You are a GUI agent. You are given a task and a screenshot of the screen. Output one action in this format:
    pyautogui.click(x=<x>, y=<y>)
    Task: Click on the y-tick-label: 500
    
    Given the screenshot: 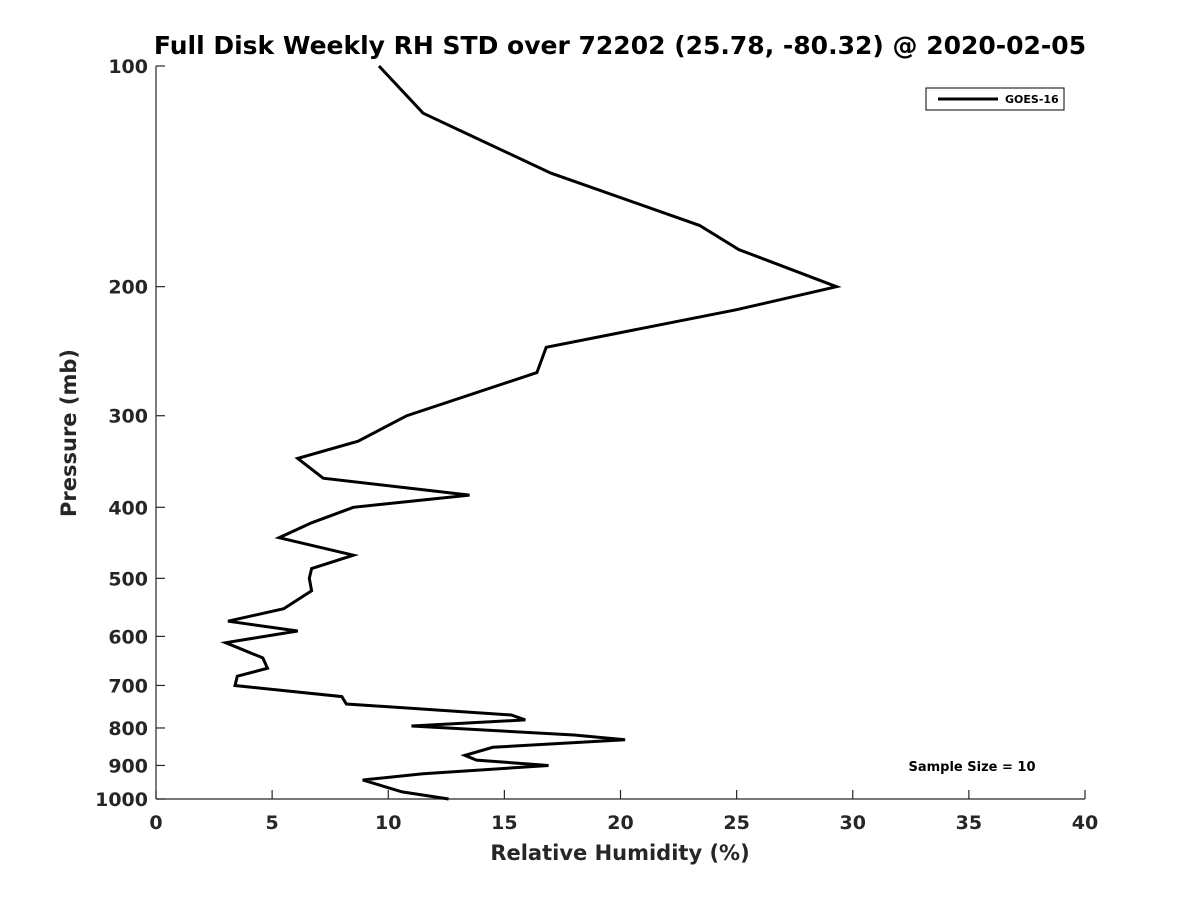 What is the action you would take?
    pyautogui.click(x=128, y=579)
    